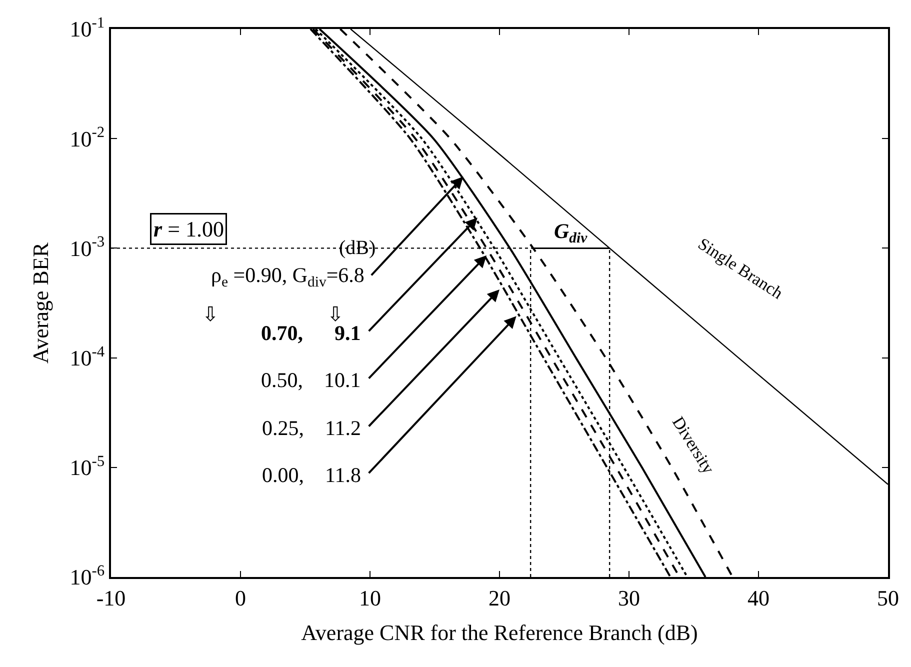 This screenshot has width=911, height=667. What do you see at coordinates (571, 232) in the screenshot?
I see `annotation: G$_{div}$` at bounding box center [571, 232].